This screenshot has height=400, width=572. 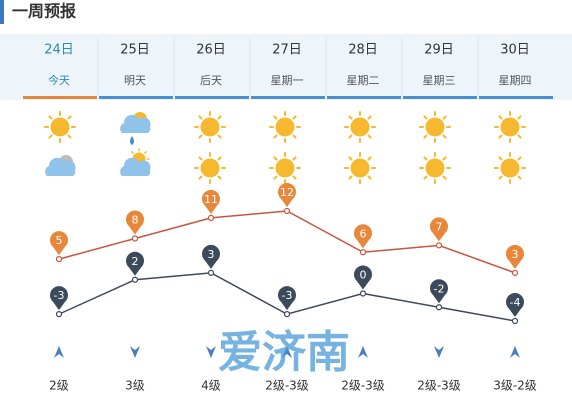 What do you see at coordinates (60, 165) in the screenshot?
I see `cloud-icon` at bounding box center [60, 165].